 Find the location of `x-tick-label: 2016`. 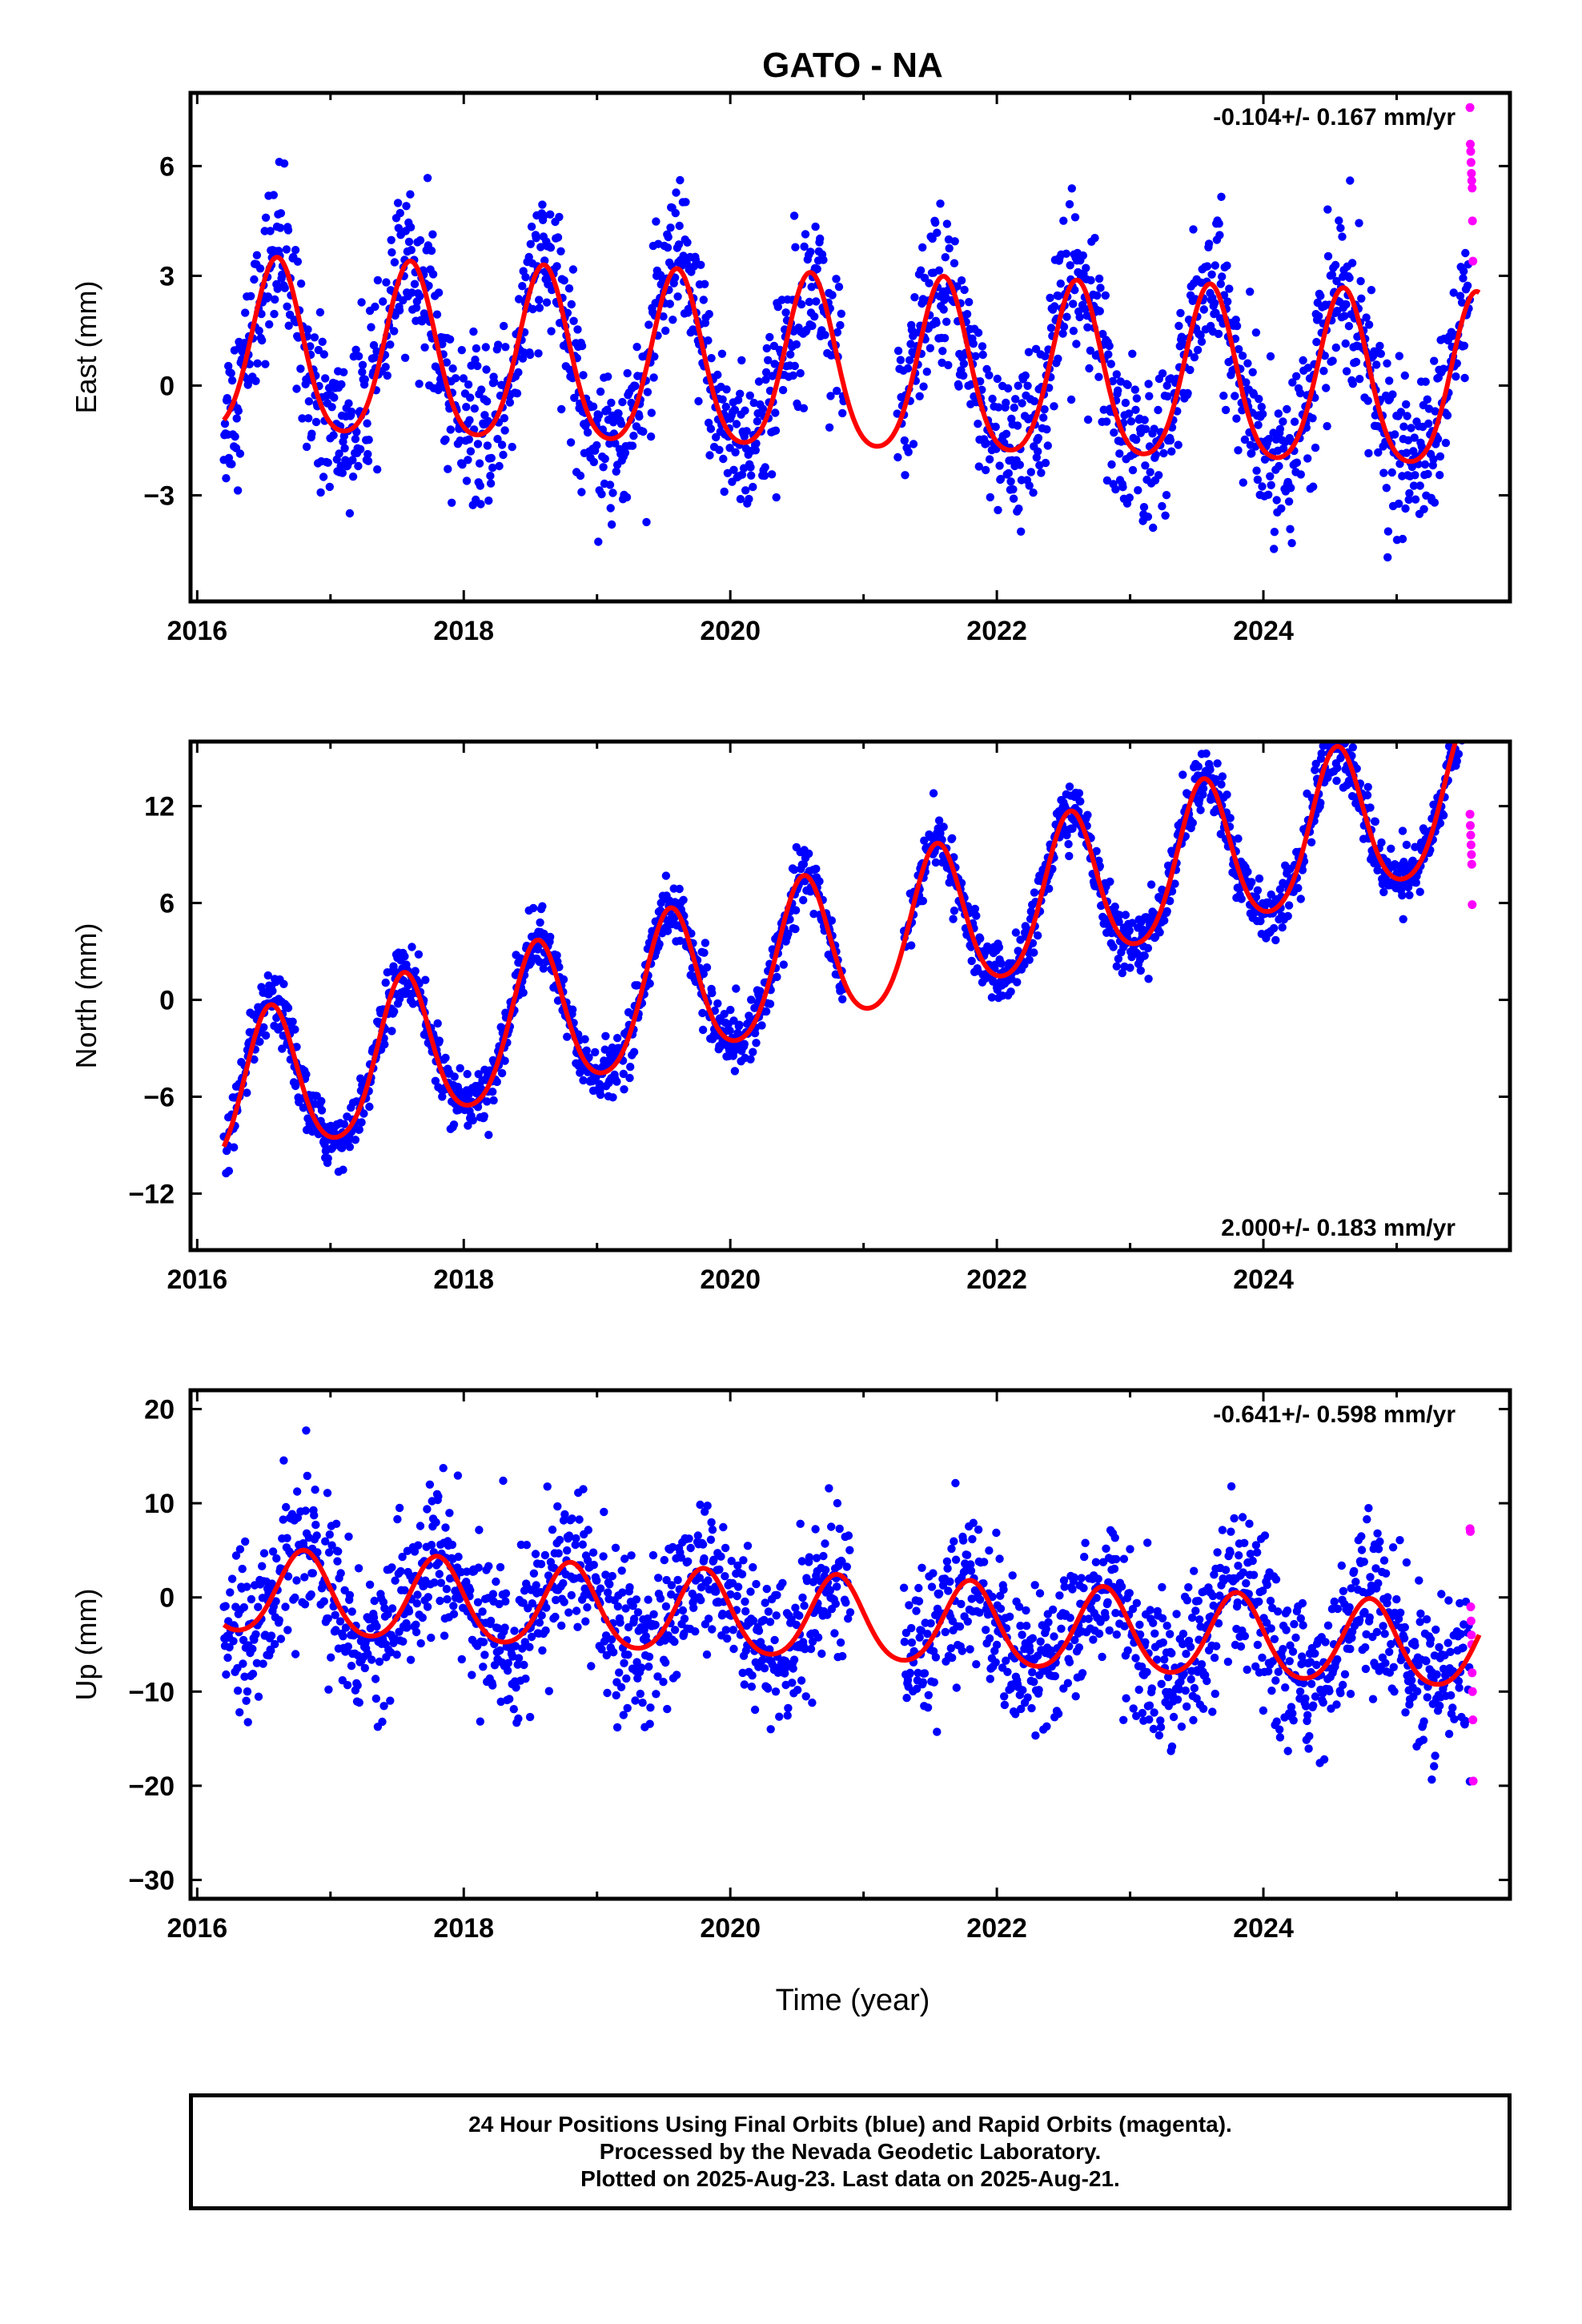

x-tick-label: 2016 is located at coordinates (198, 631).